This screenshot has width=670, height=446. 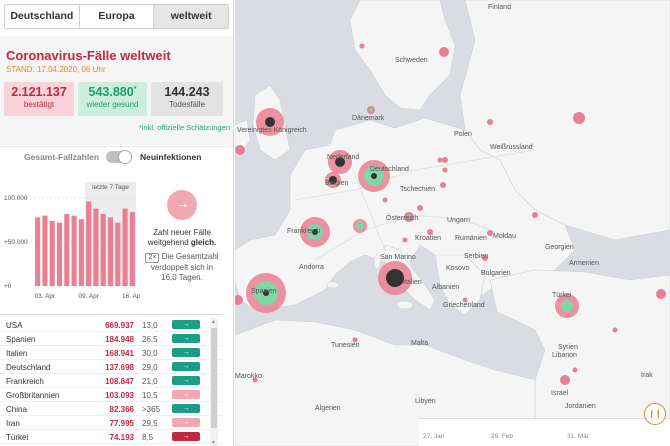 What do you see at coordinates (203, 242) in the screenshot?
I see `trend-text-b: gleich.` at bounding box center [203, 242].